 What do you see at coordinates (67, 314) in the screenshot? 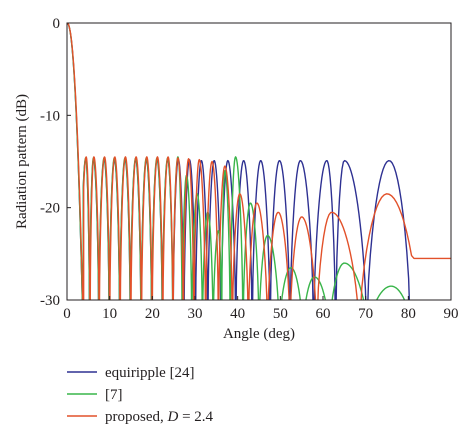
I see `x-tick-label: 0` at bounding box center [67, 314].